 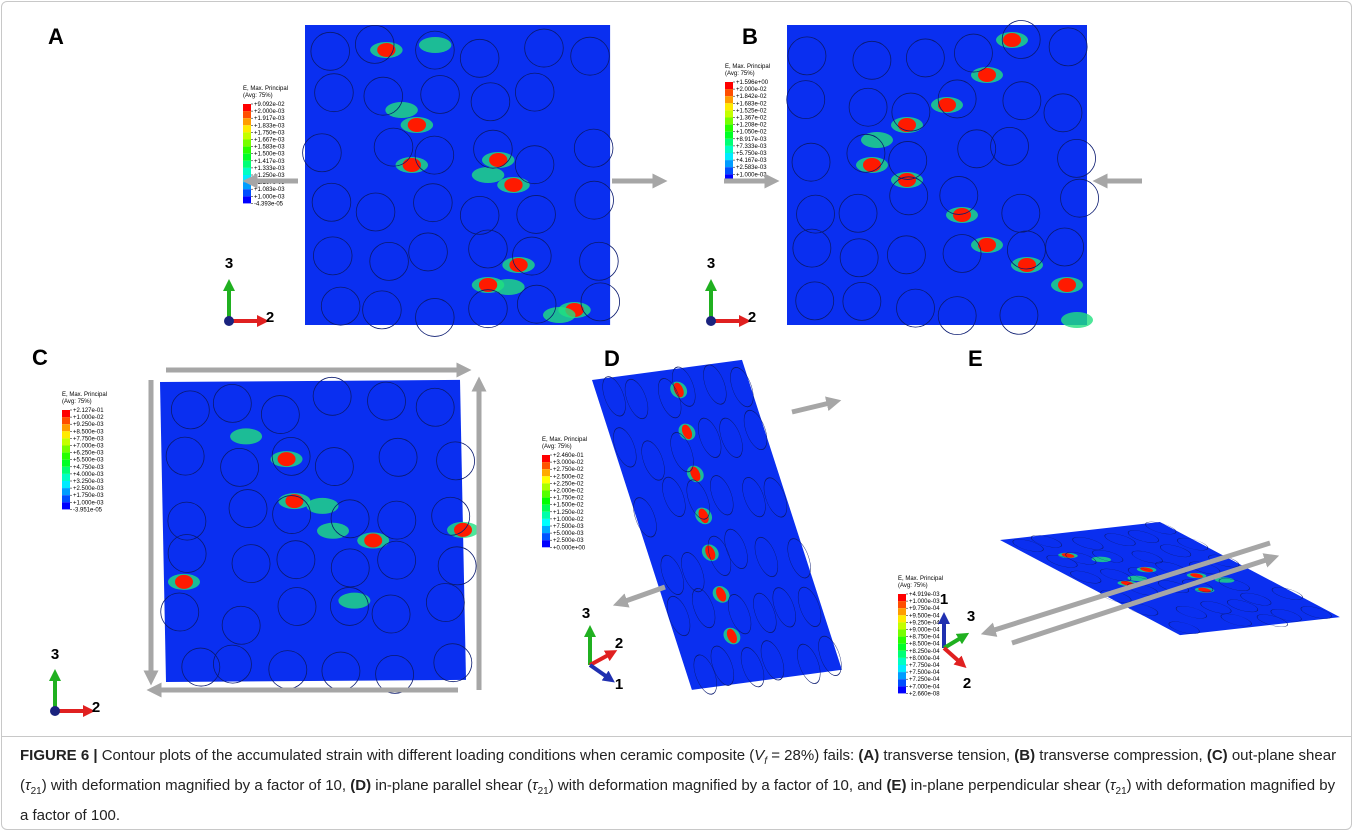 What do you see at coordinates (269, 162) in the screenshot?
I see `legend-value: +1.417e-03` at bounding box center [269, 162].